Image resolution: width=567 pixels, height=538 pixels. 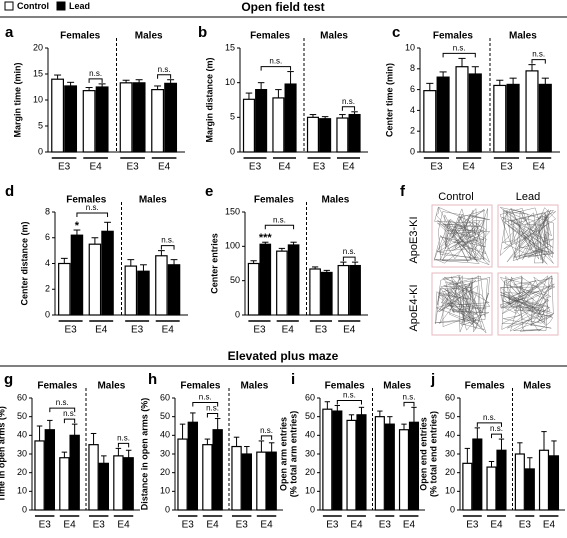 I want to click on column-label: Control, so click(x=455, y=197).